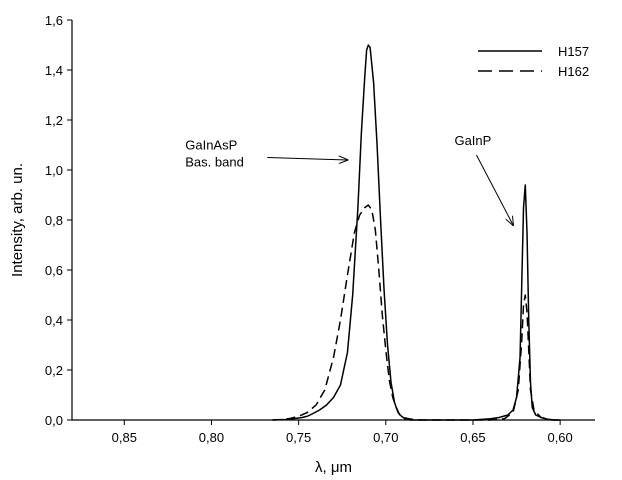 The image size is (622, 480). What do you see at coordinates (211, 437) in the screenshot?
I see `x-tick-label: 0,80` at bounding box center [211, 437].